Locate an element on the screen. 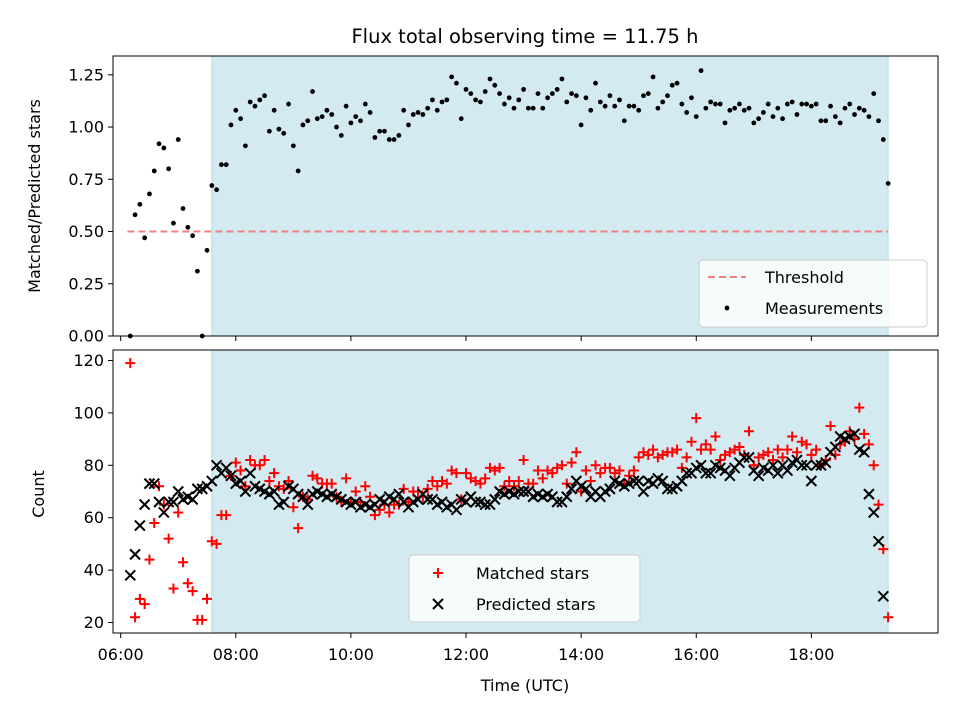 The height and width of the screenshot is (720, 960). top-legend: Threshold Measurements is located at coordinates (813, 293).